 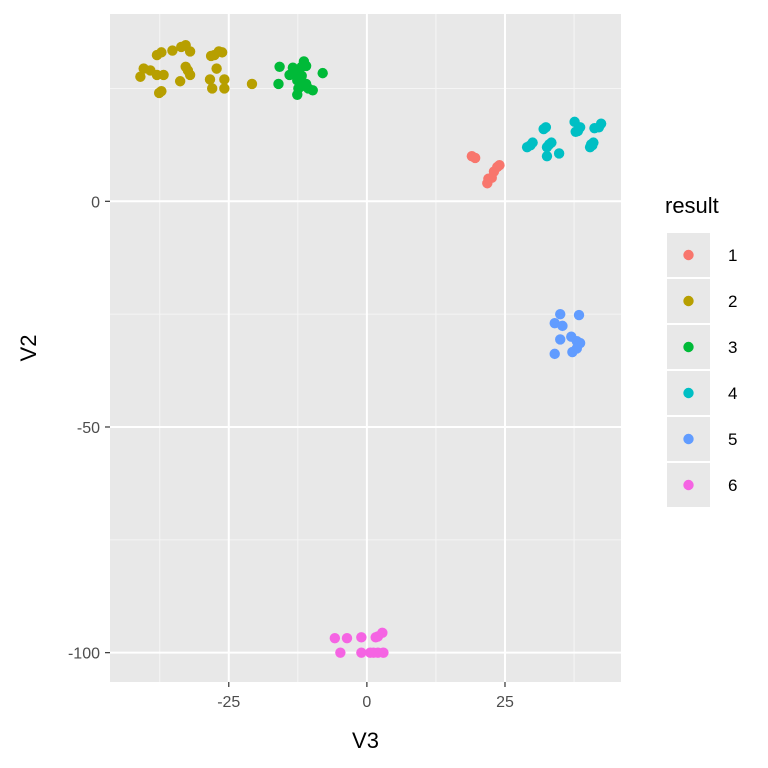 I want to click on legend-label-6: 6, so click(x=732, y=485).